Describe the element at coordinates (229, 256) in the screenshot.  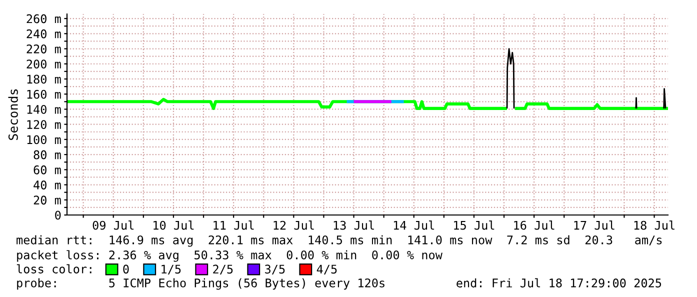
I see `text: packet loss: 2.36 % avg 50.33 % max 0.00 % min 0.00 % now` at that location.